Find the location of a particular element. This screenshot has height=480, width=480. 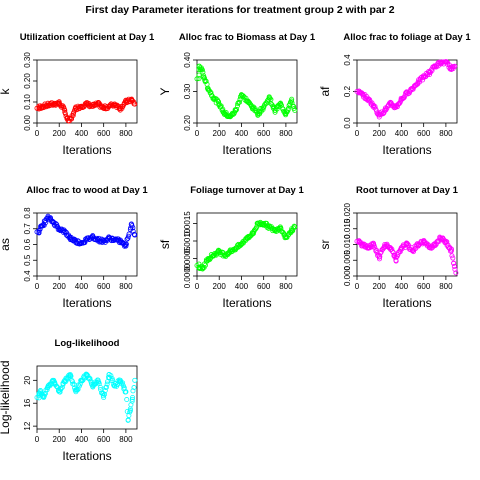

points-sf is located at coordinates (246, 245).